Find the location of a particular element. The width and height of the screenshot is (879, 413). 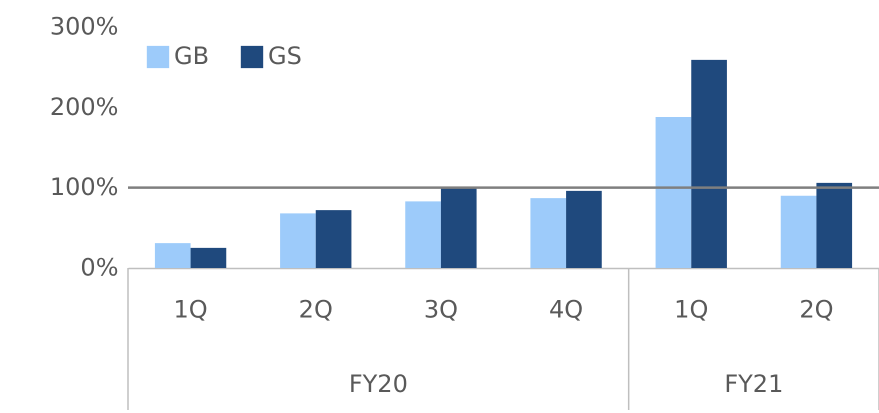

y-tick-label: 0% is located at coordinates (99, 268).